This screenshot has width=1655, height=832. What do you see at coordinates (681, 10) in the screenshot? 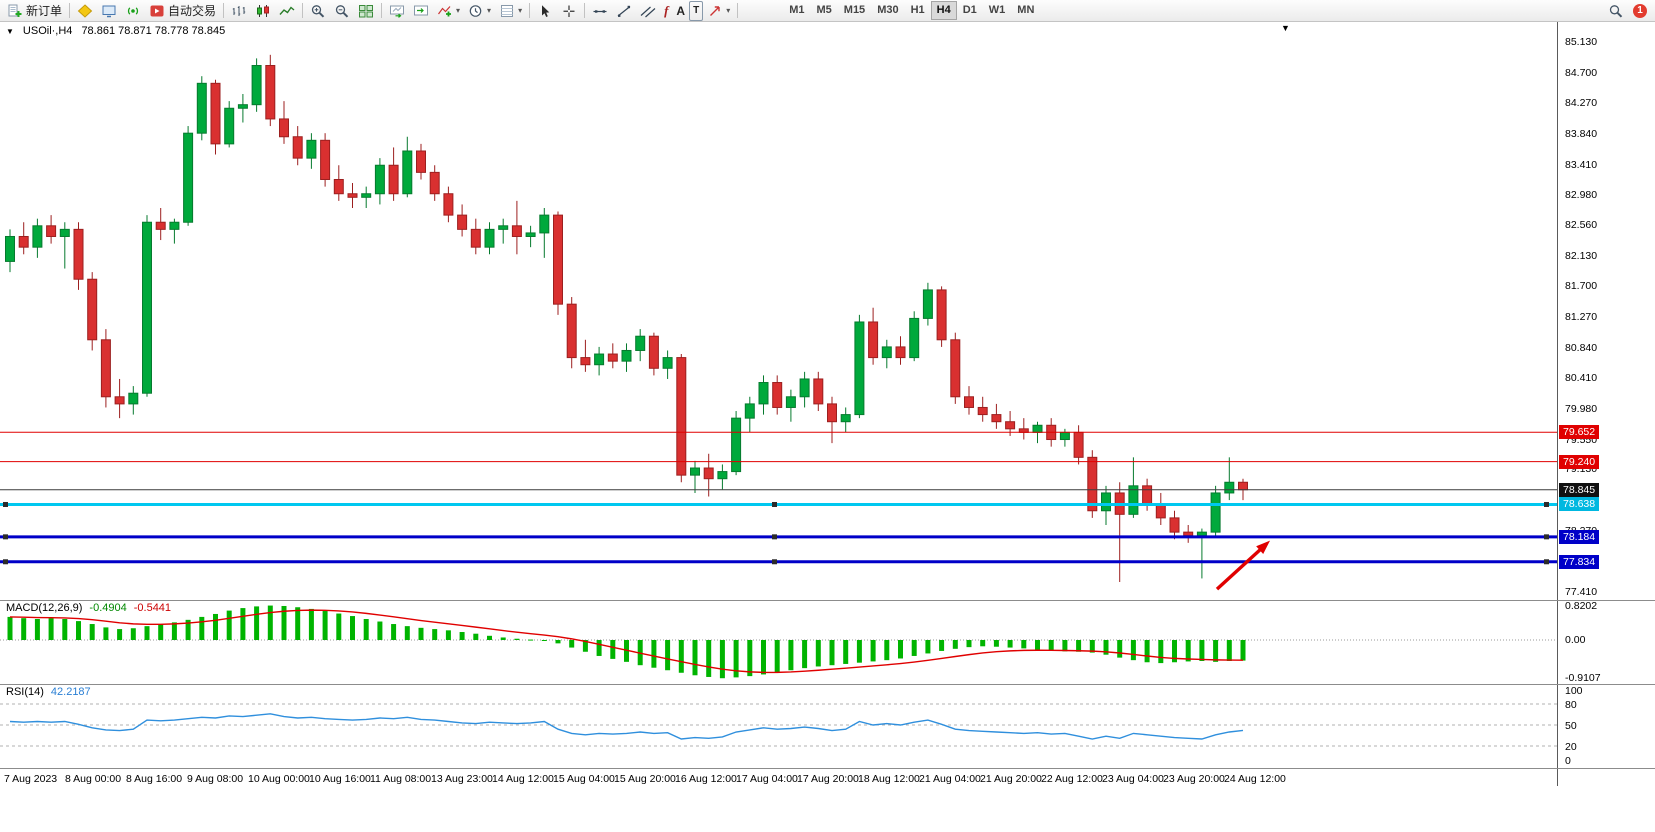
I see `text-button: A` at bounding box center [681, 10].